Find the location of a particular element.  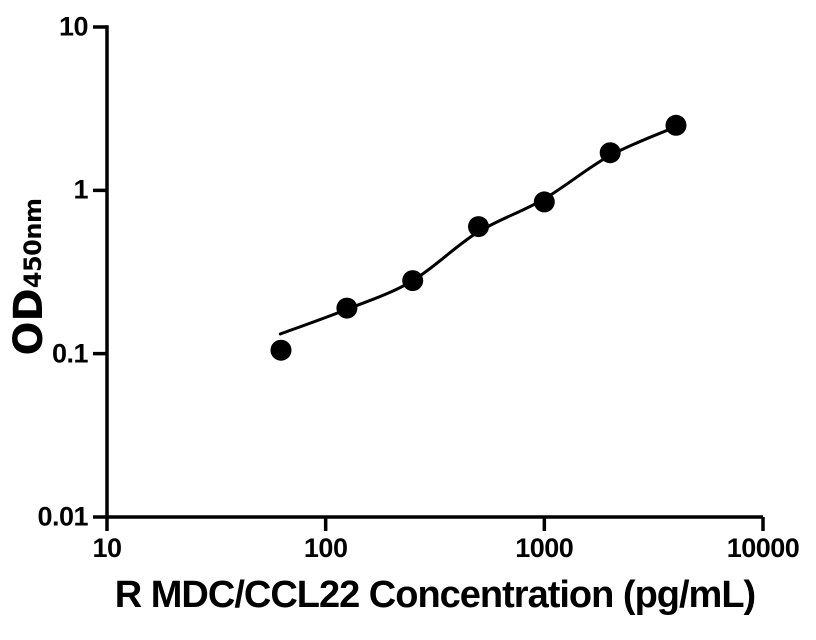

x-tick-label: 100 is located at coordinates (325, 548).